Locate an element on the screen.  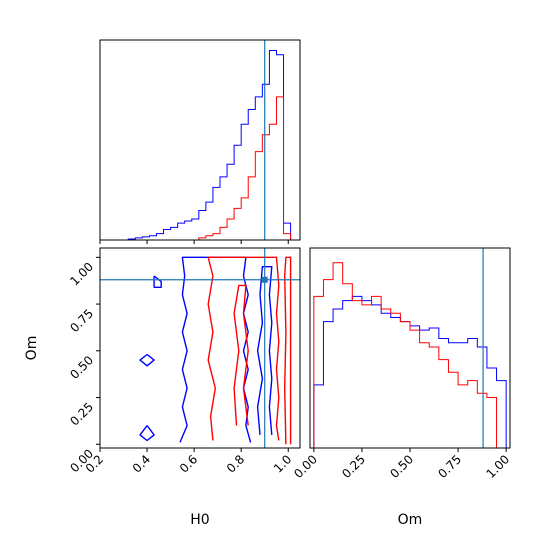
red-om-histogram is located at coordinates (410, 355).